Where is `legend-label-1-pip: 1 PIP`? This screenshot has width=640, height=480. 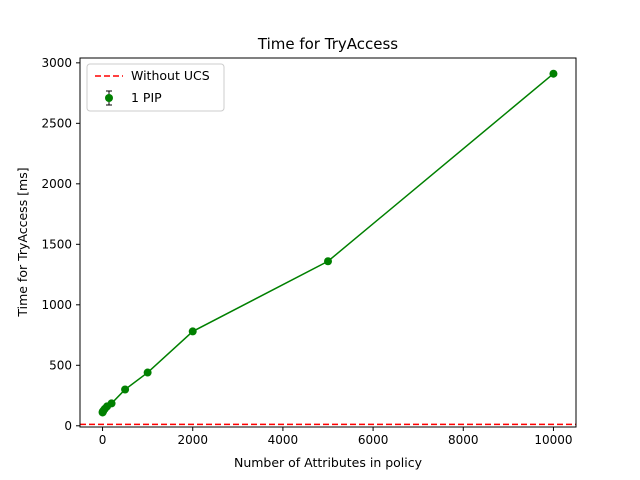
legend-label-1-pip: 1 PIP is located at coordinates (146, 97).